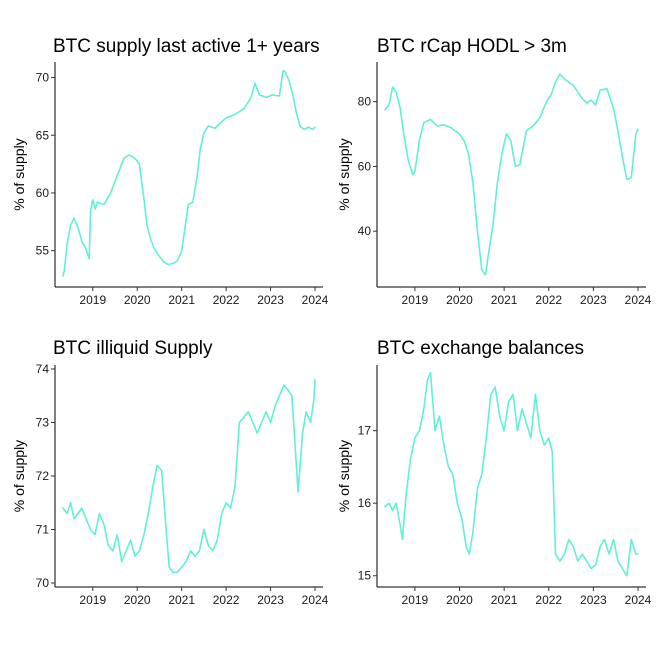 The height and width of the screenshot is (661, 661). I want to click on y-tick-label: 17, so click(365, 431).